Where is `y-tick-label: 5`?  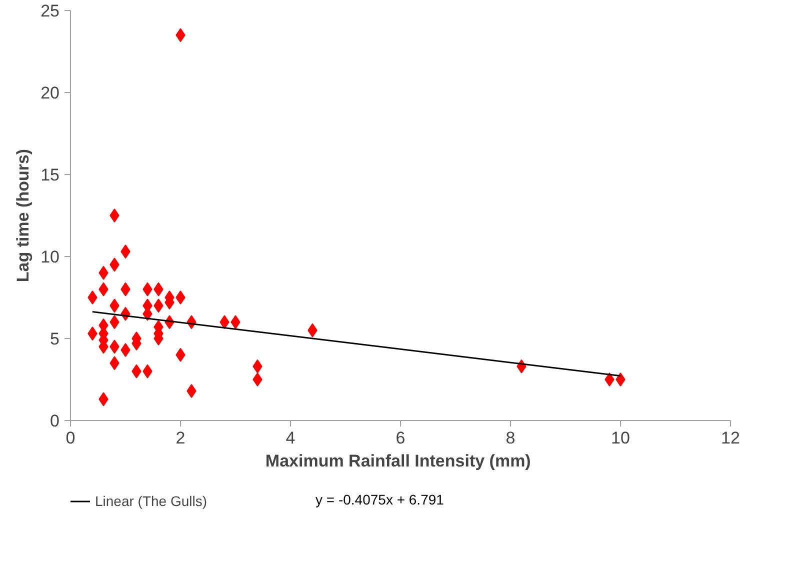
y-tick-label: 5 is located at coordinates (55, 339).